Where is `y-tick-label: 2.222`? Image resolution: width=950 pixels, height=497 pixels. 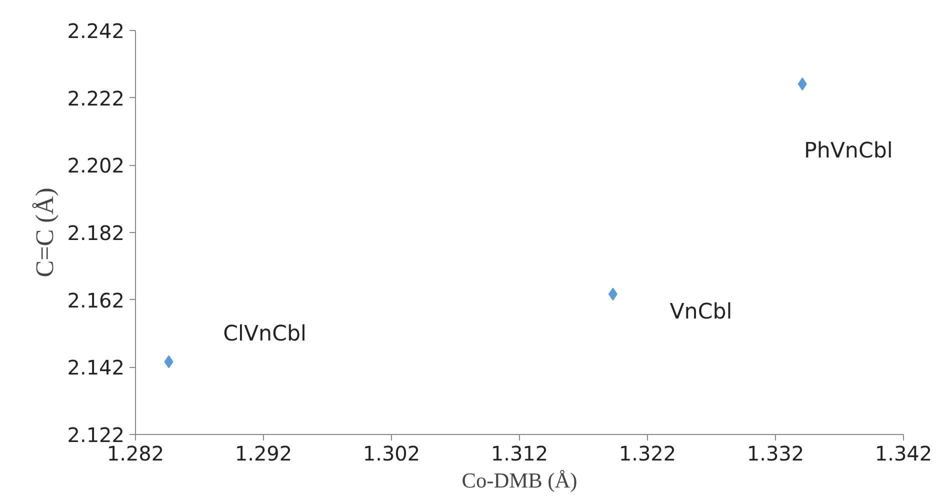 y-tick-label: 2.222 is located at coordinates (96, 98).